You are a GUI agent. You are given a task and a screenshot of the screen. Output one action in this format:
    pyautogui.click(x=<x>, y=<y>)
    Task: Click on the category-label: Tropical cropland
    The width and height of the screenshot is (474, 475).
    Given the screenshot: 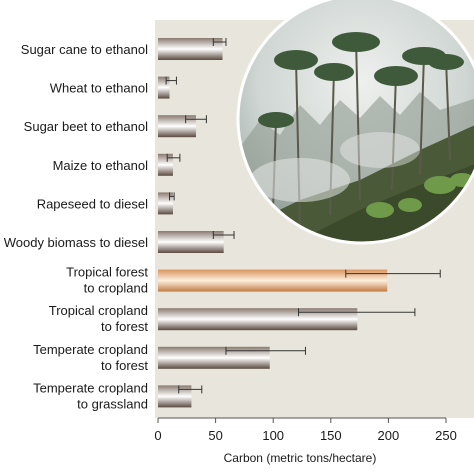 What is the action you would take?
    pyautogui.click(x=98, y=310)
    